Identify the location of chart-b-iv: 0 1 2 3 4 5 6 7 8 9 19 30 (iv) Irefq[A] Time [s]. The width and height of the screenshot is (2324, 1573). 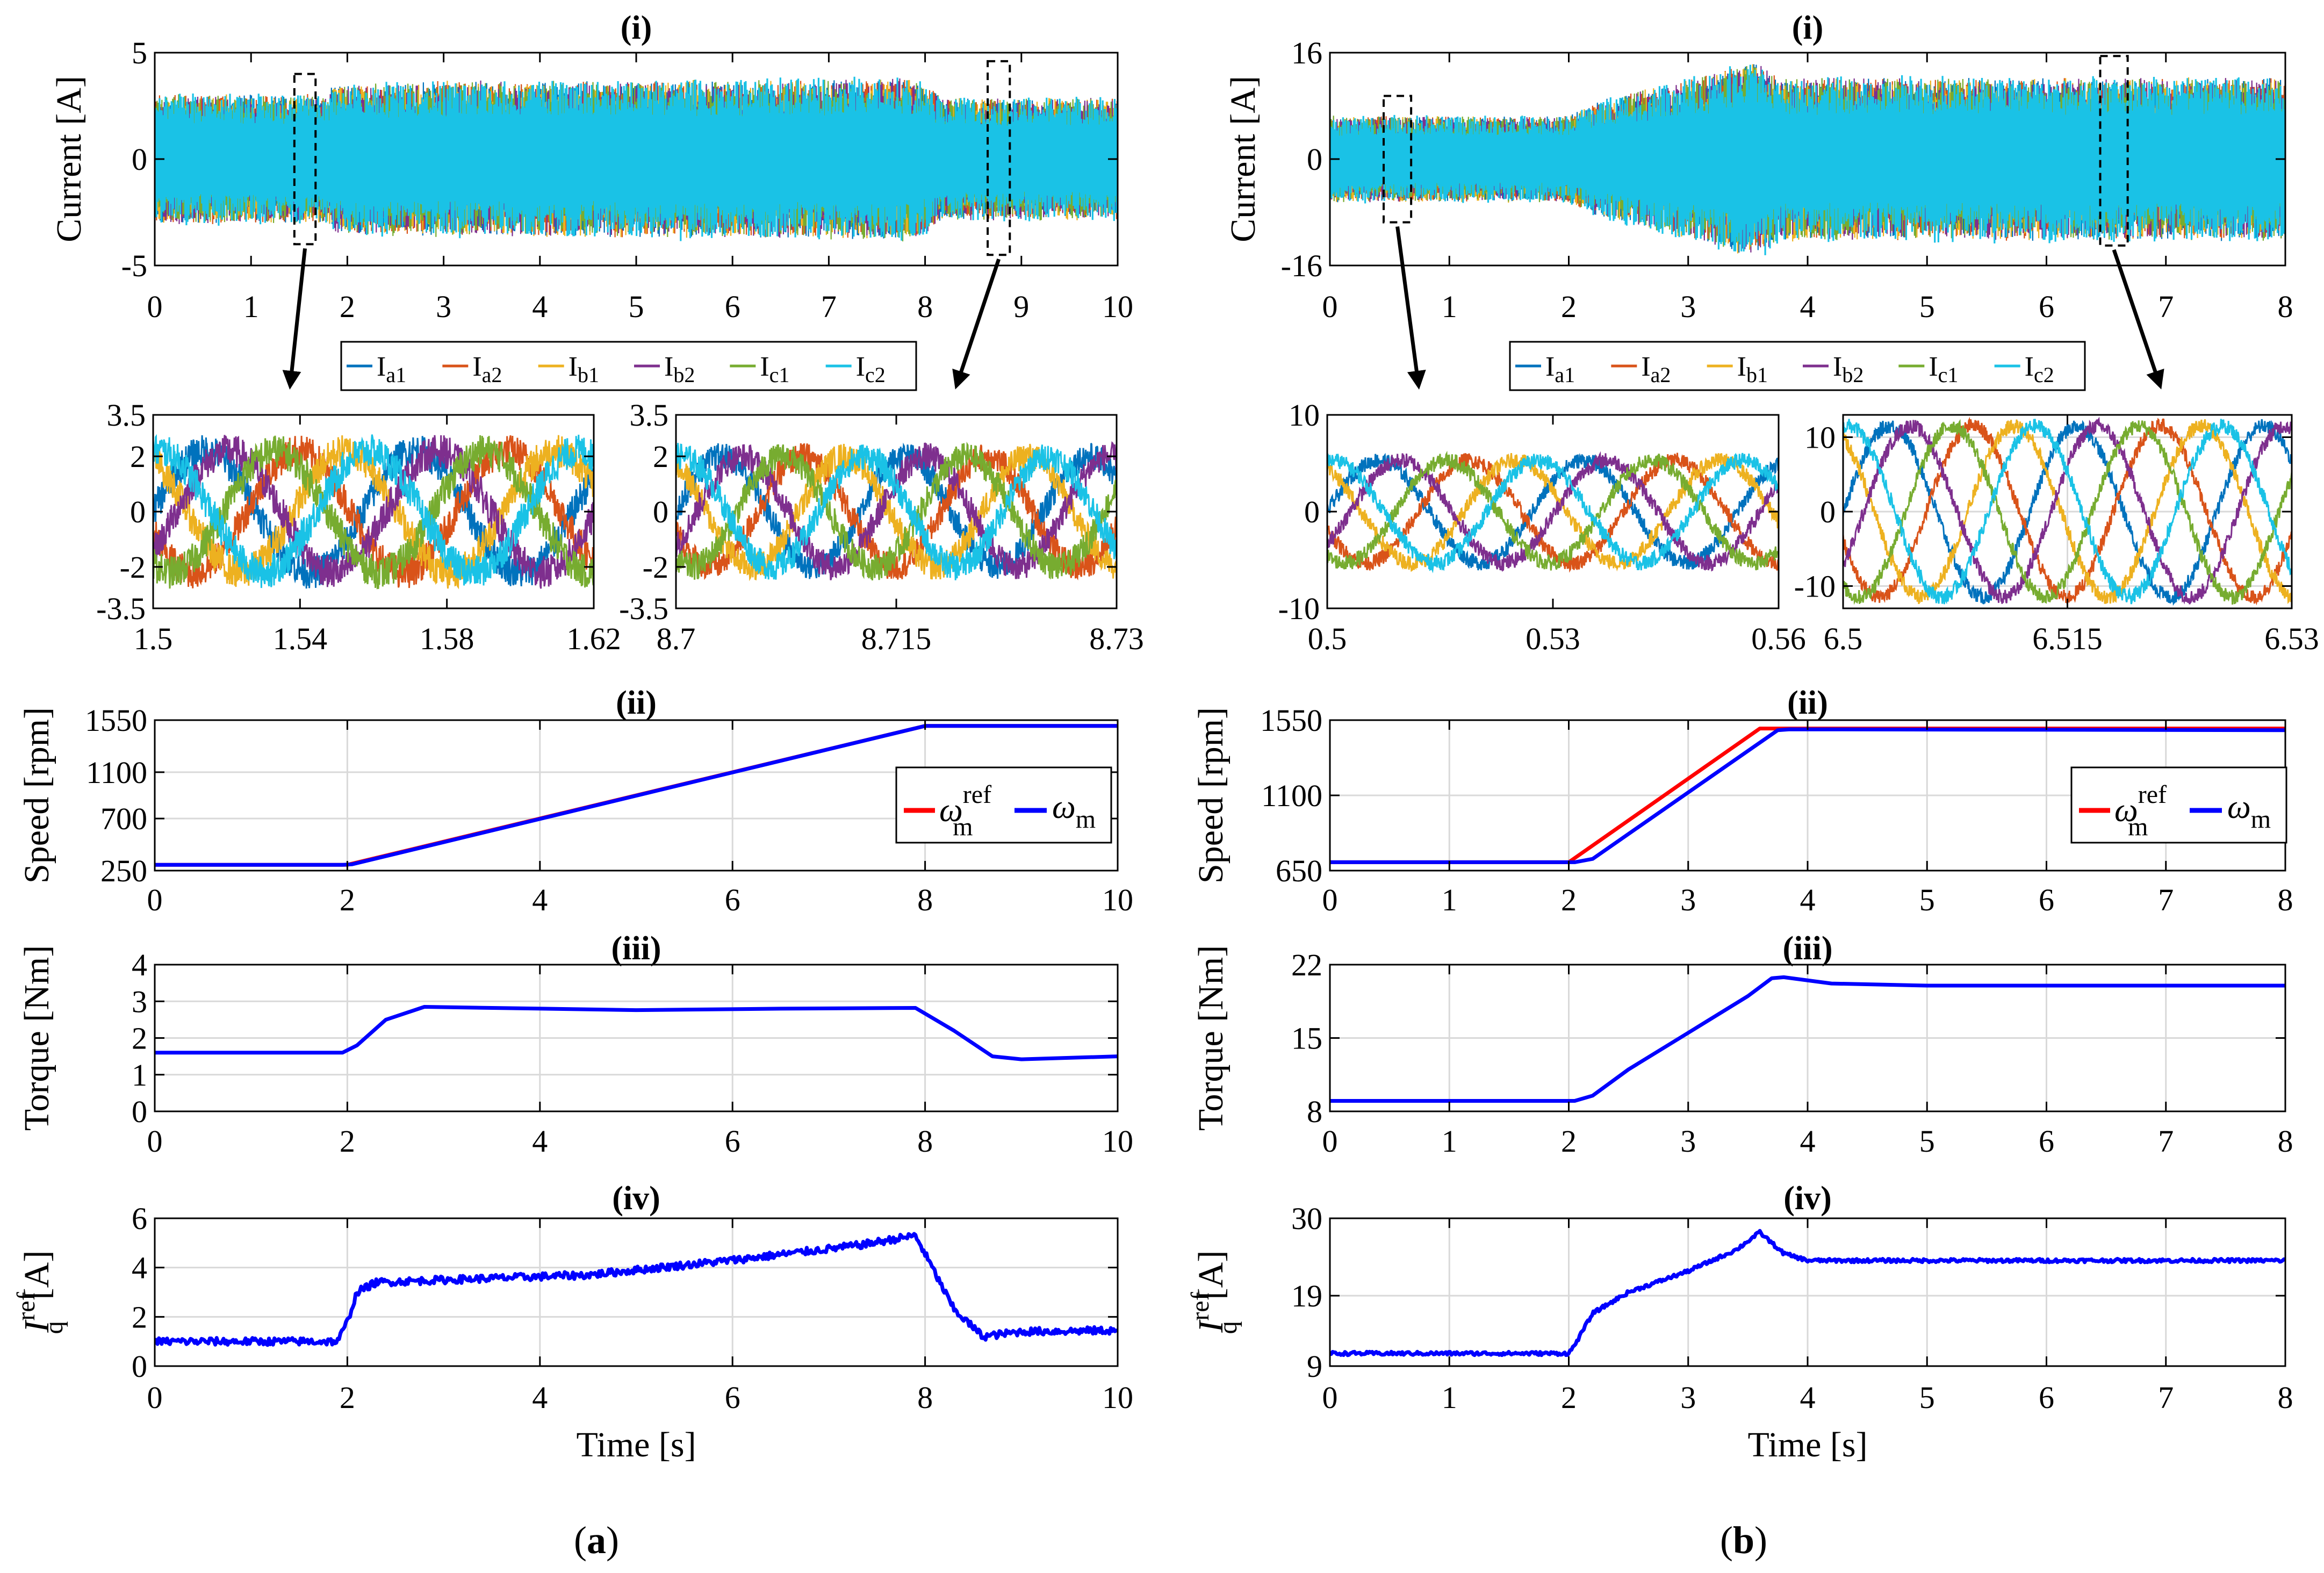
(1739, 1322).